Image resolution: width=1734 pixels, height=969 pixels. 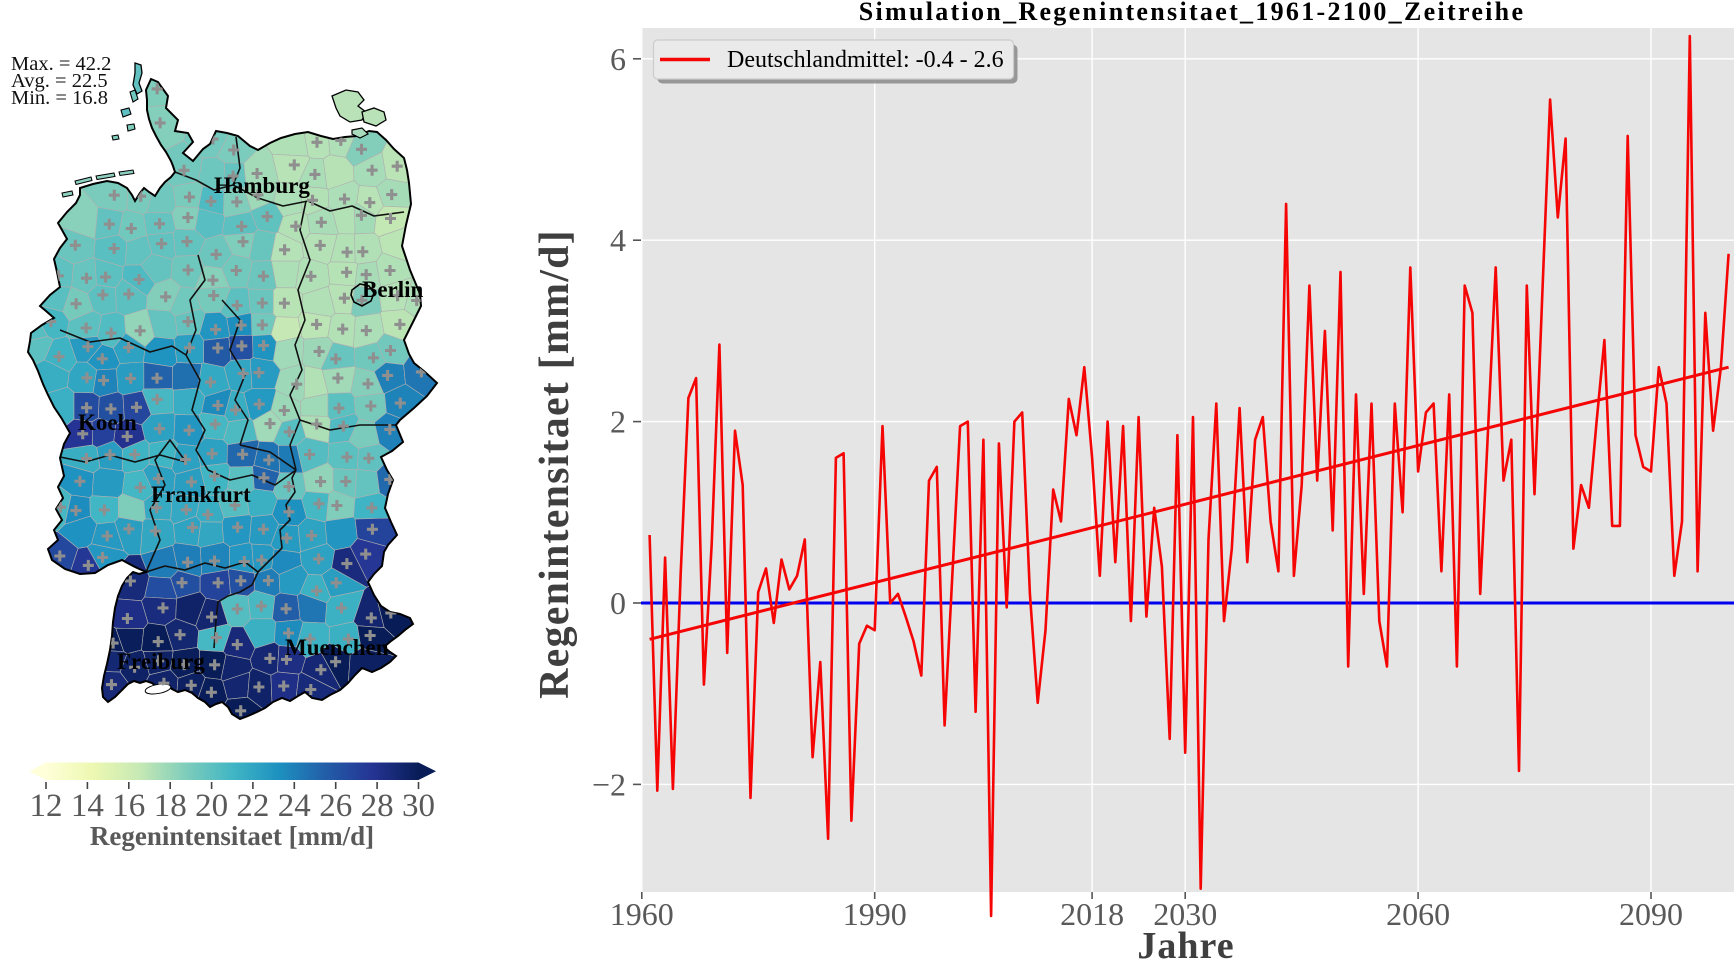 What do you see at coordinates (59, 98) in the screenshot?
I see `svg-text: Min. = 16.8` at bounding box center [59, 98].